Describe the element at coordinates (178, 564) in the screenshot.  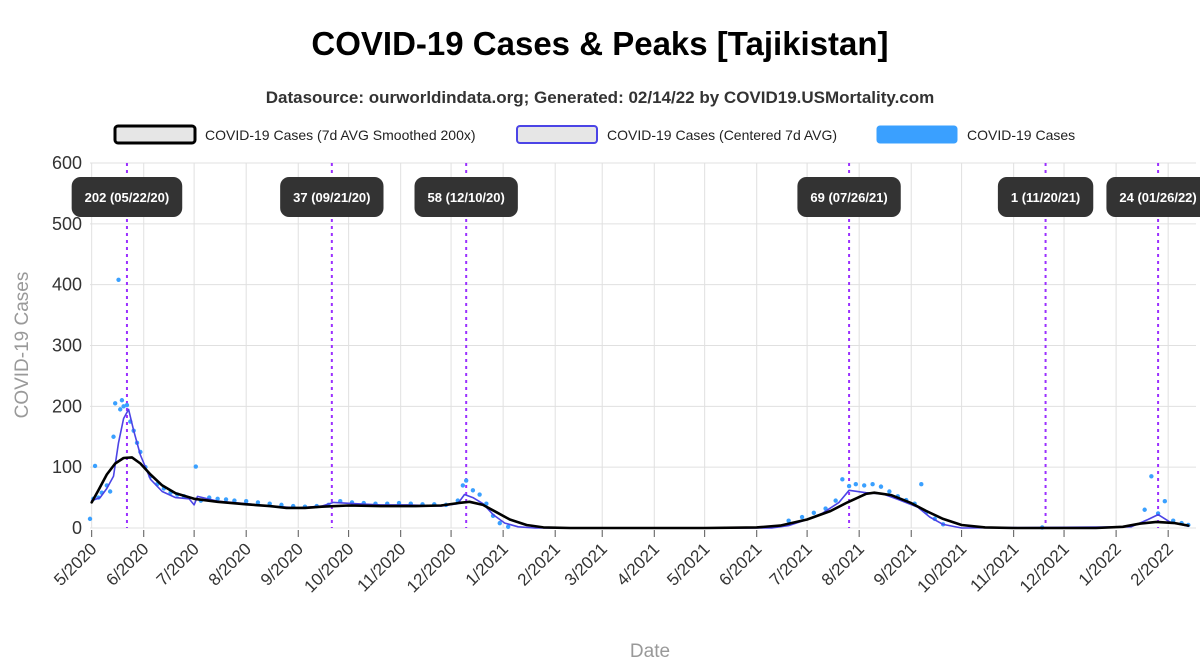
I see `x-tick-label: 7/2020` at that location.